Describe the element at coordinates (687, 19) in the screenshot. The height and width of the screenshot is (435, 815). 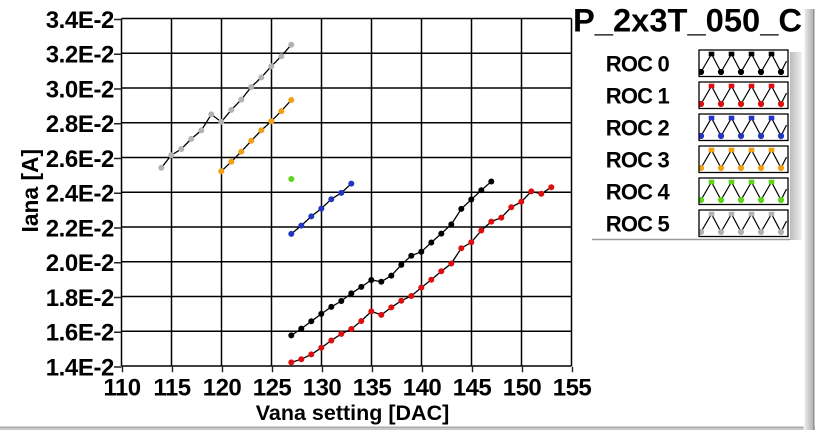
I see `svg-text: P_2x3T_050_C` at that location.